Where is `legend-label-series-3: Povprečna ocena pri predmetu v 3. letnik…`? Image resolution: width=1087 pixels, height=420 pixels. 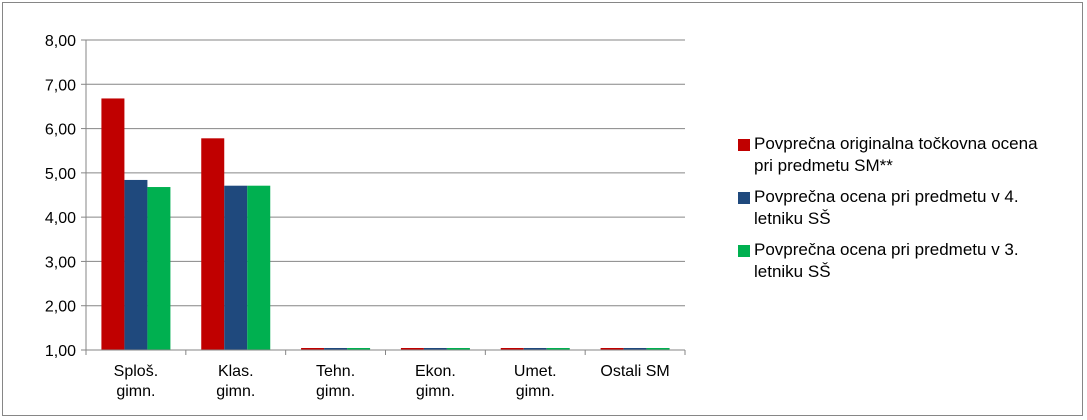
legend-label-series-3: Povprečna ocena pri predmetu v 3. letnik… is located at coordinates (886, 260).